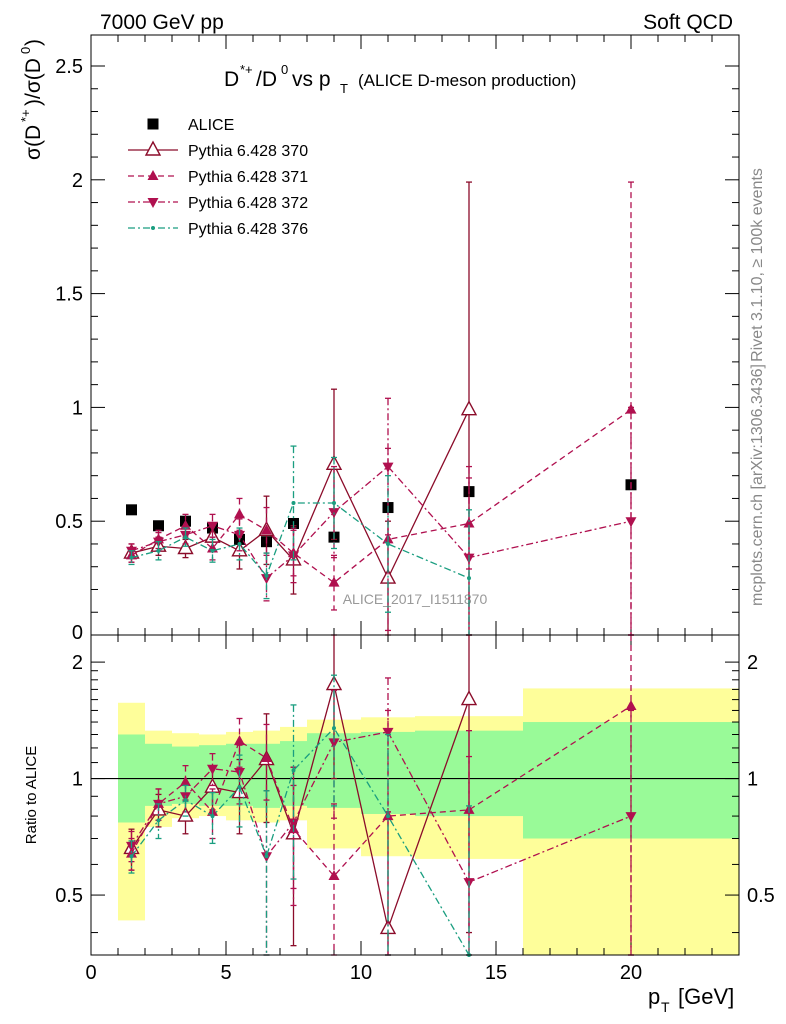 This screenshot has width=786, height=1024. I want to click on legend-label: Pythia 6.428 370, so click(248, 151).